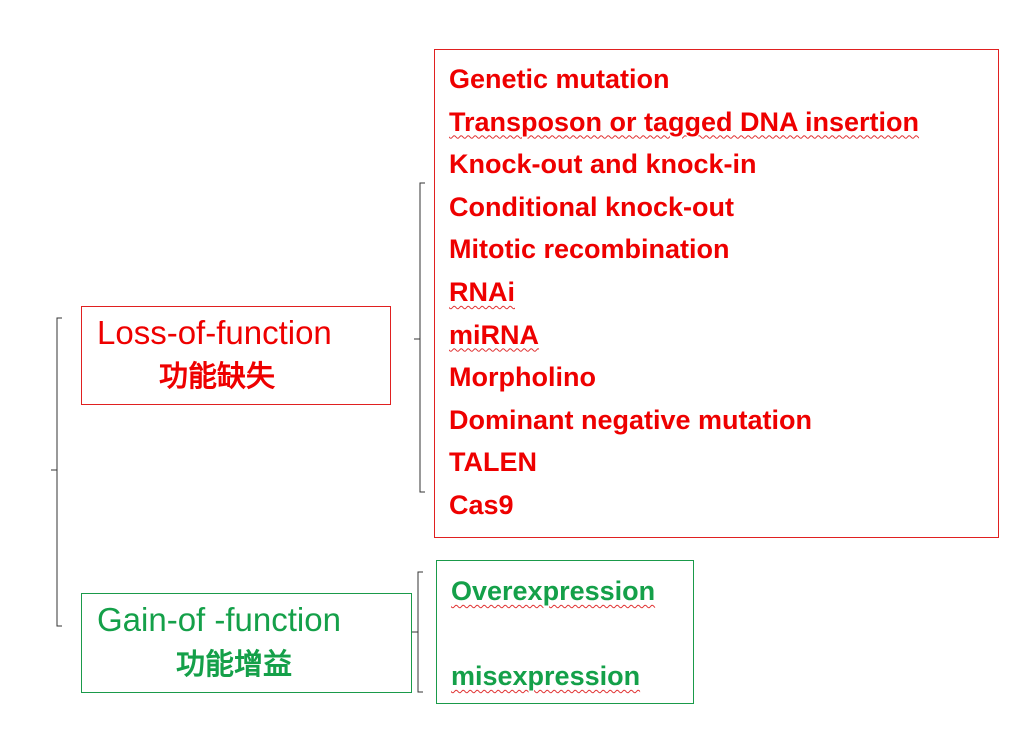 This screenshot has height=736, width=1027. Describe the element at coordinates (553, 633) in the screenshot. I see `gain-methods-list: Overexpression misexpression` at that location.